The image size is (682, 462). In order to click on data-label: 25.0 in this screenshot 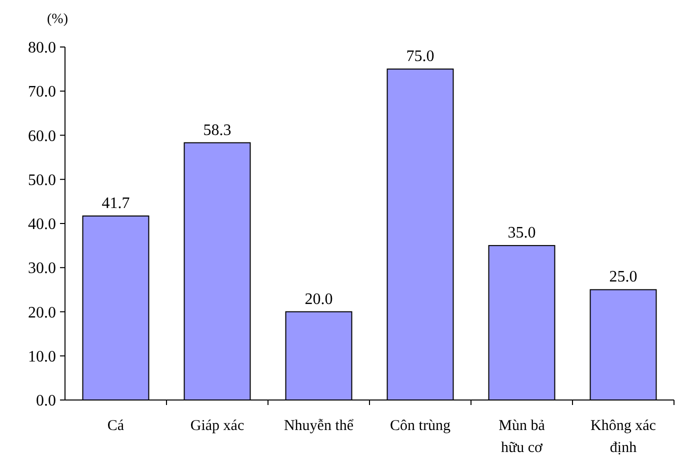, I will do `click(623, 277)`.